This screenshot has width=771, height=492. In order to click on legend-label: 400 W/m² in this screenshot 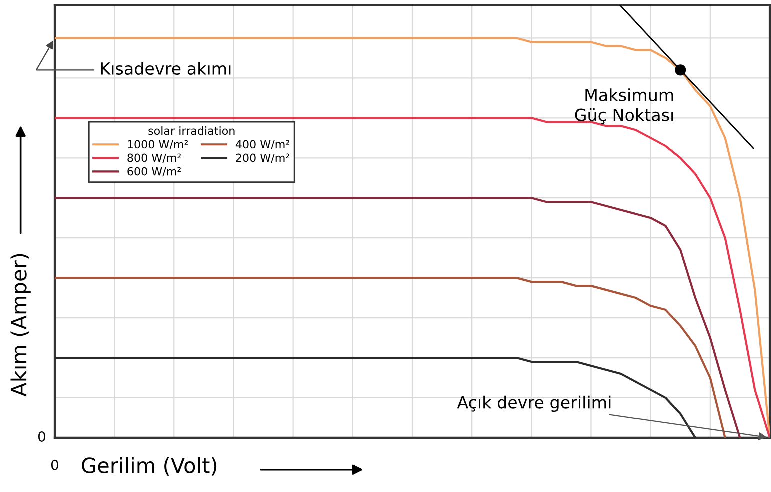, I will do `click(263, 145)`.